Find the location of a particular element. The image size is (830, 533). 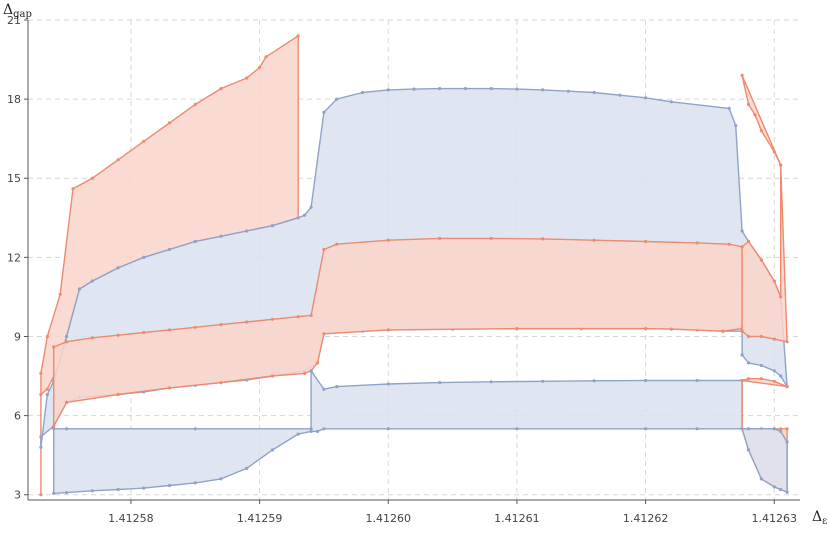

y-axis-label: Δgap is located at coordinates (17, 11).